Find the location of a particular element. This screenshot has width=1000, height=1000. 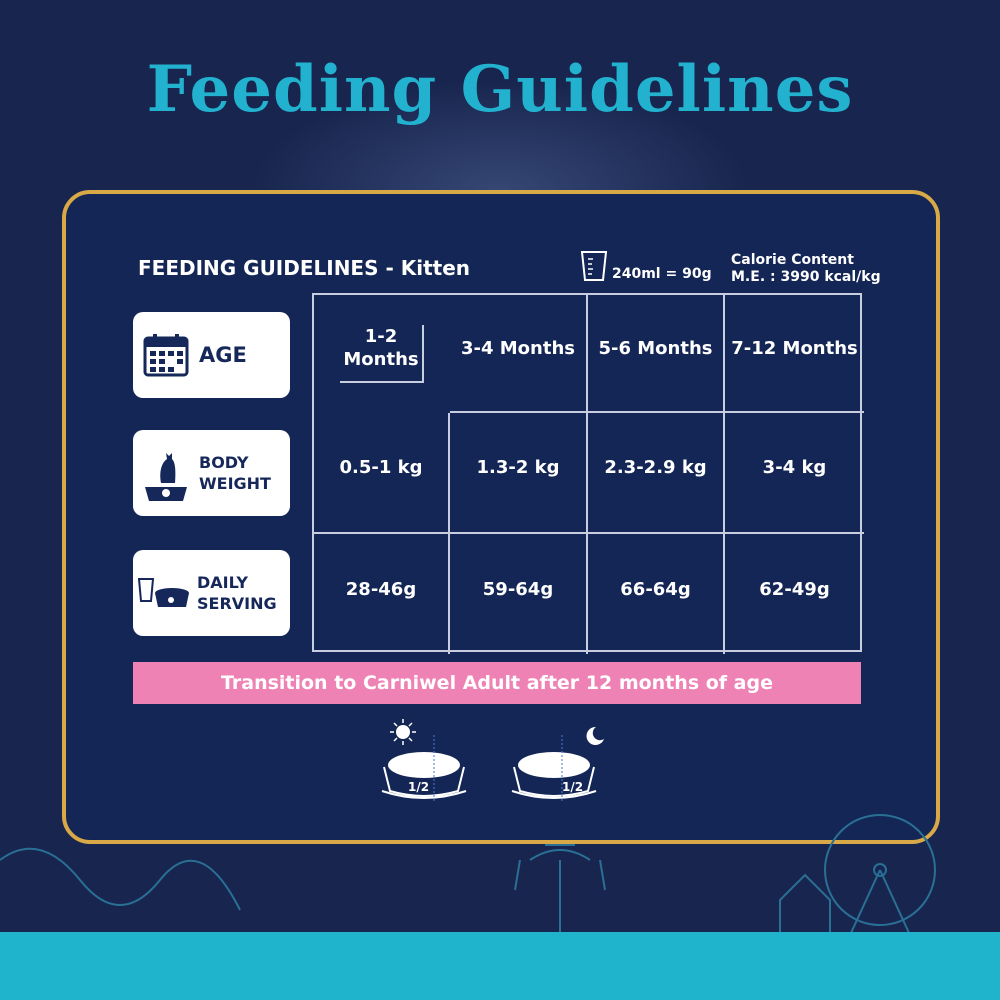

row-label-age: AGE is located at coordinates (211, 355).